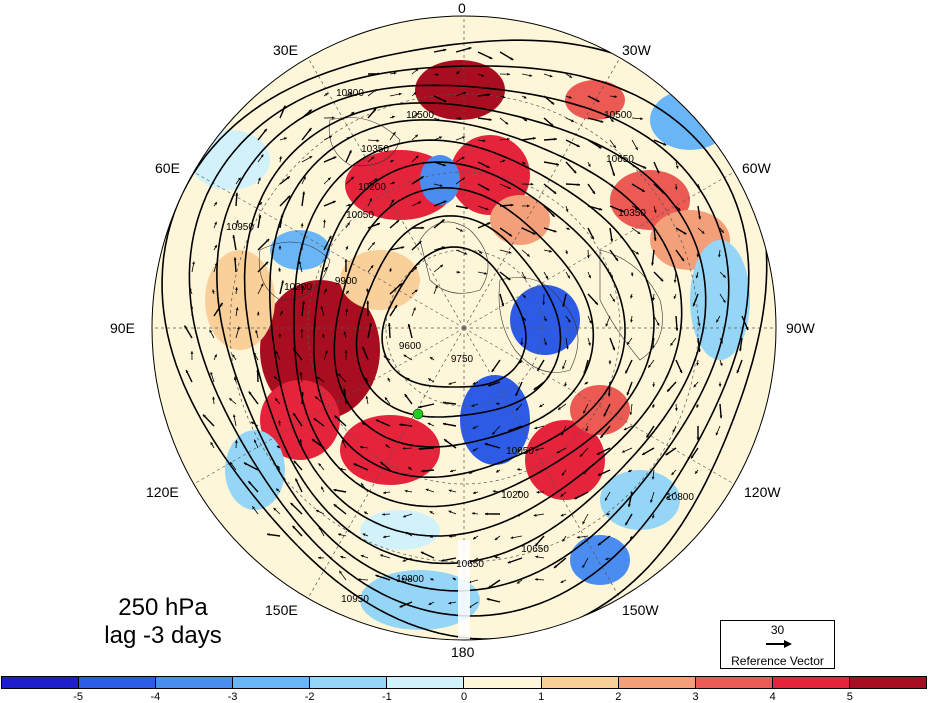  What do you see at coordinates (163, 608) in the screenshot?
I see `title-level: 250 hPa` at bounding box center [163, 608].